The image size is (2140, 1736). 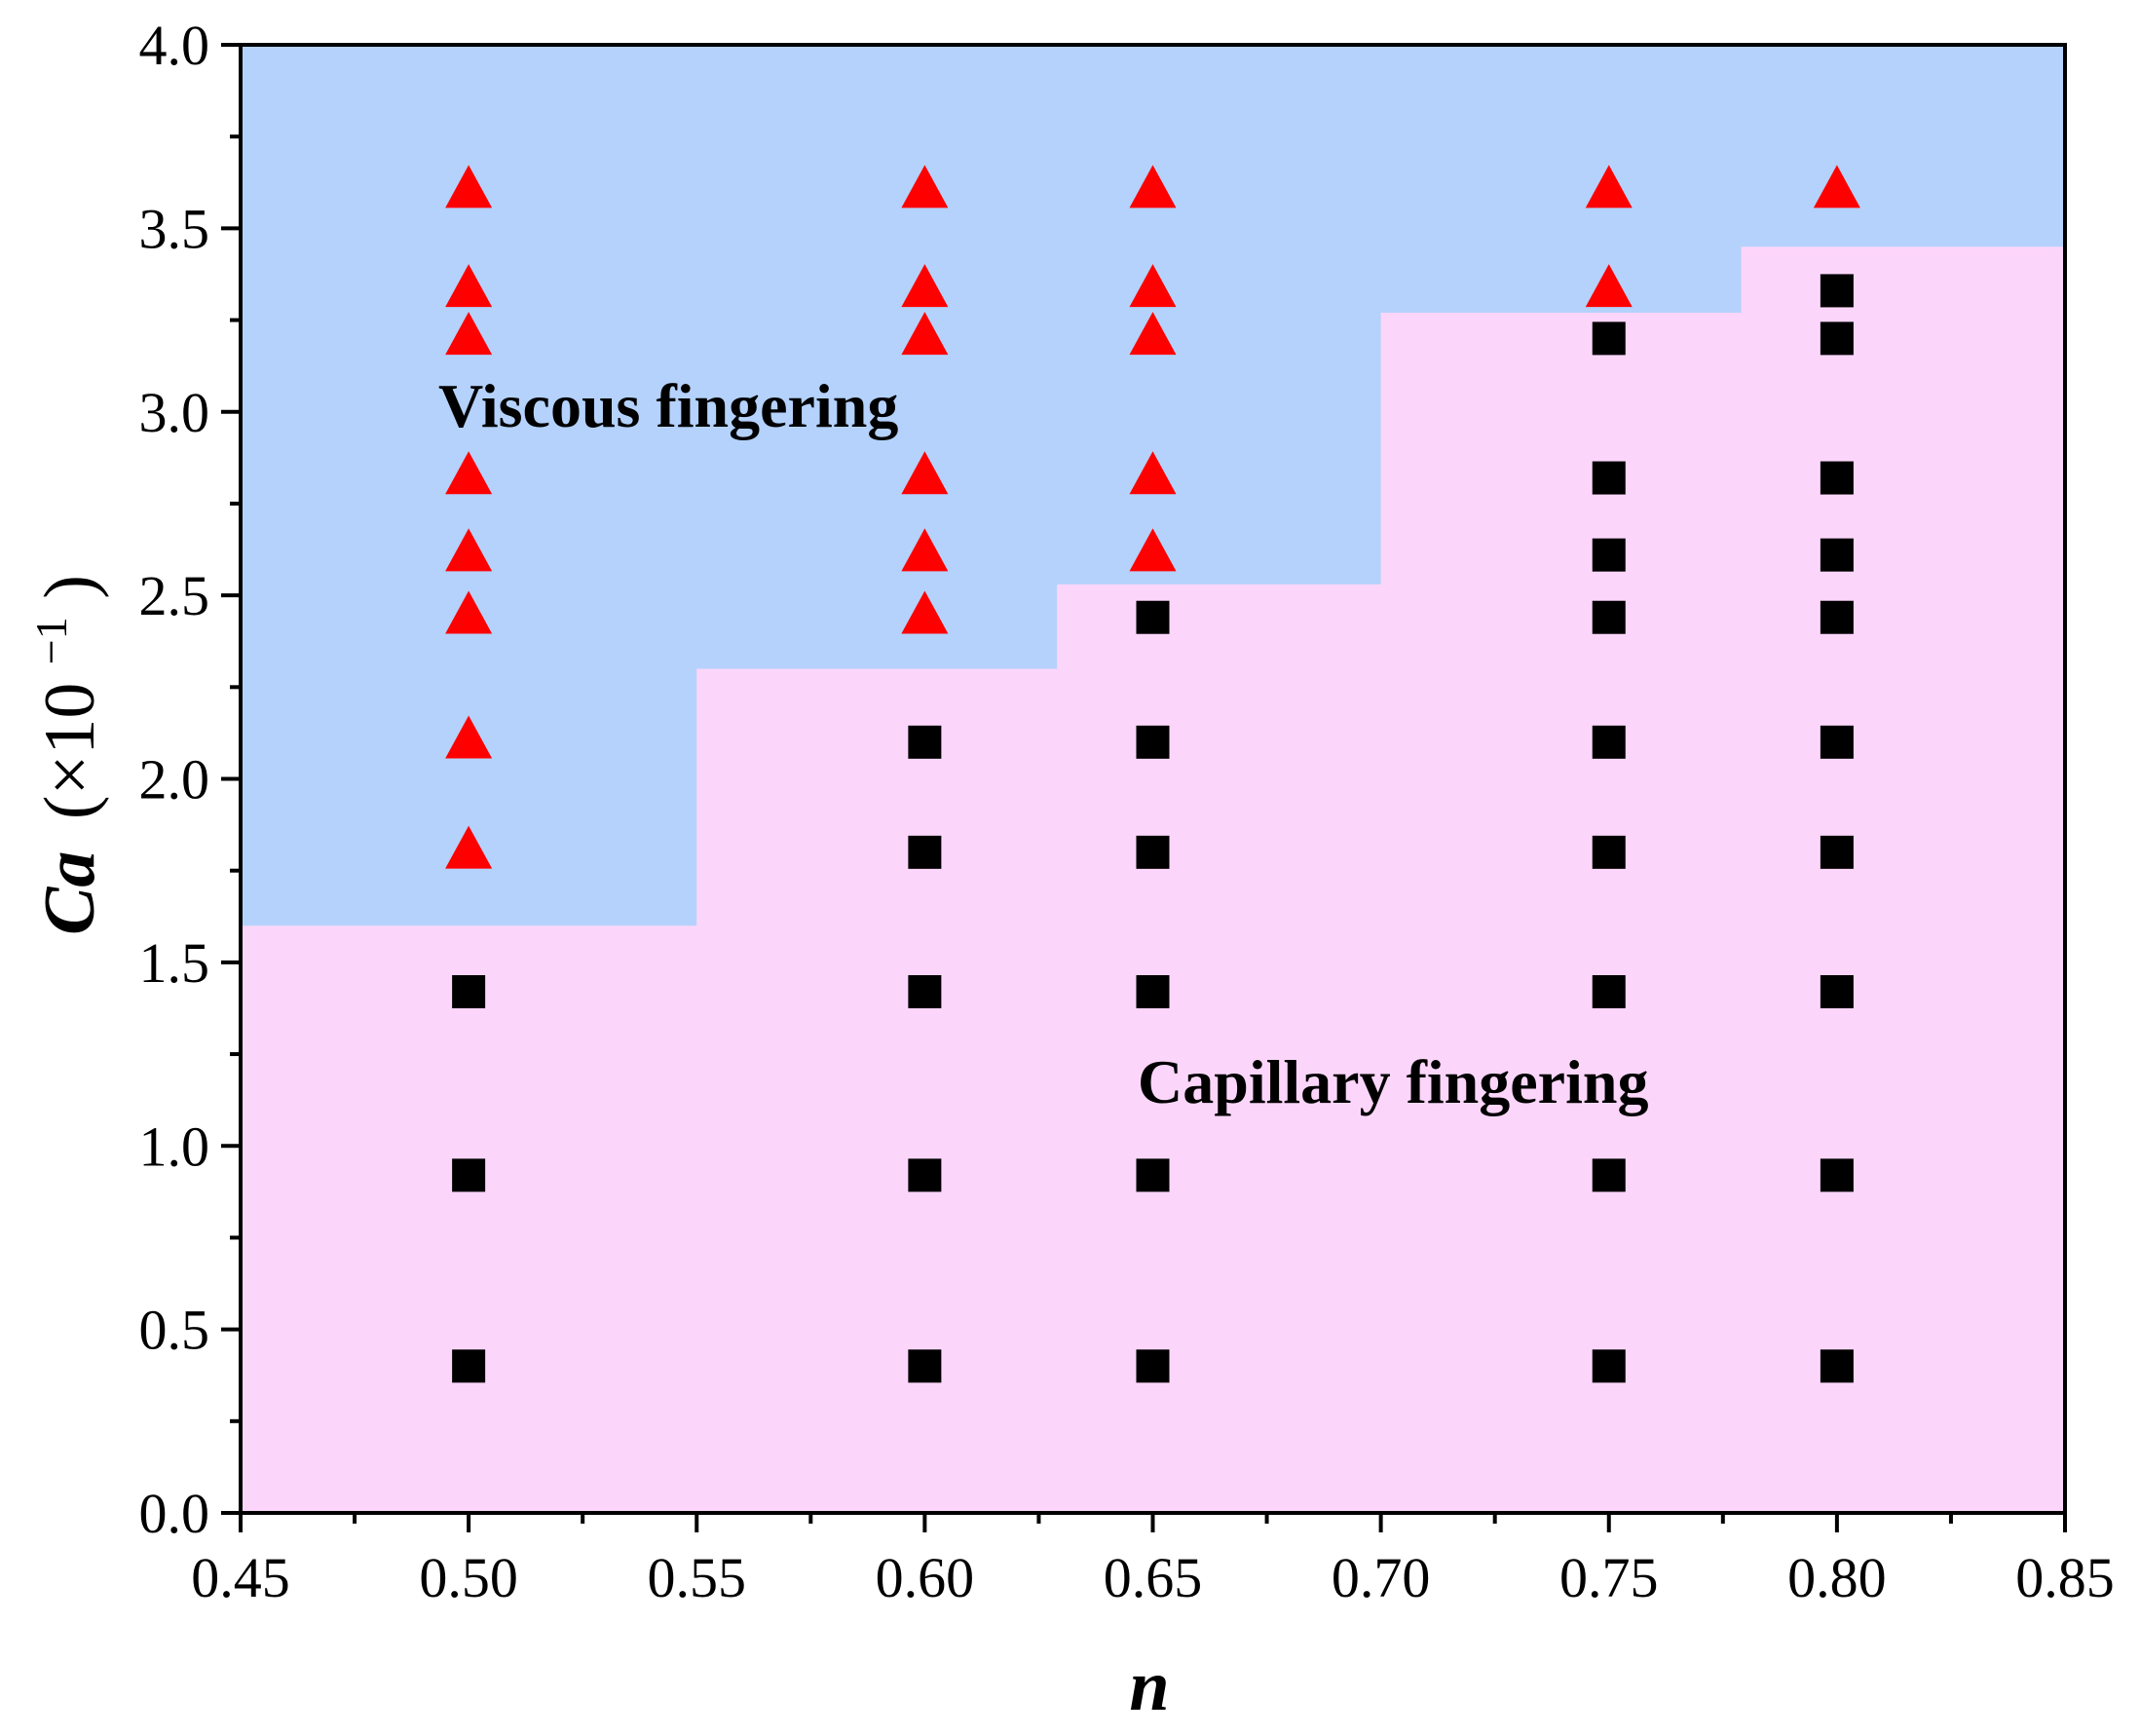 What do you see at coordinates (1837, 1577) in the screenshot?
I see `x-tick-label: 0.80` at bounding box center [1837, 1577].